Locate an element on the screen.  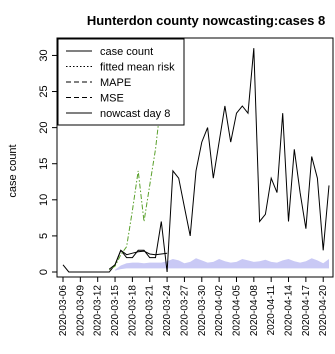
x-tick-label: 2020-03-30 is located at coordinates (202, 311).